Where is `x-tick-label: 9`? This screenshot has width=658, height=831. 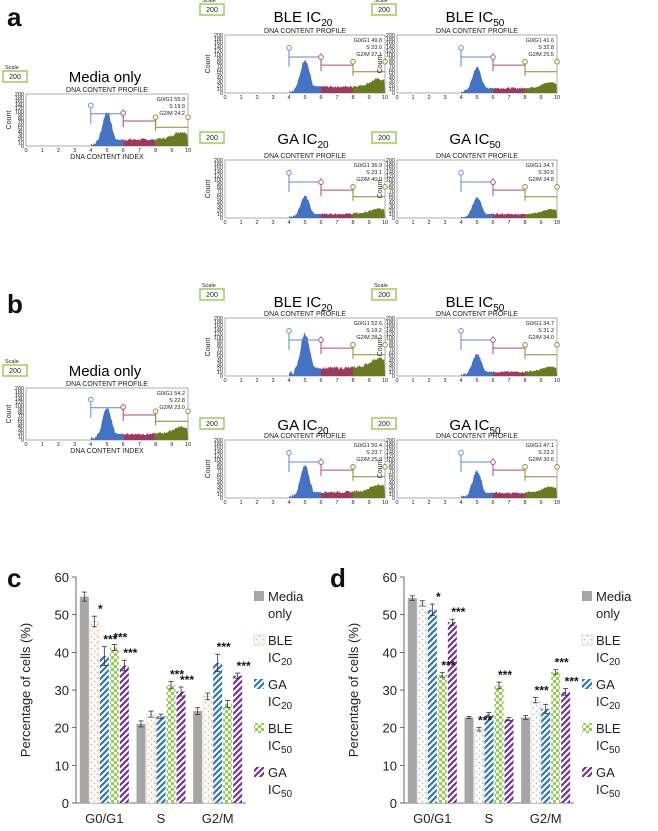
x-tick-label: 9 is located at coordinates (540, 223).